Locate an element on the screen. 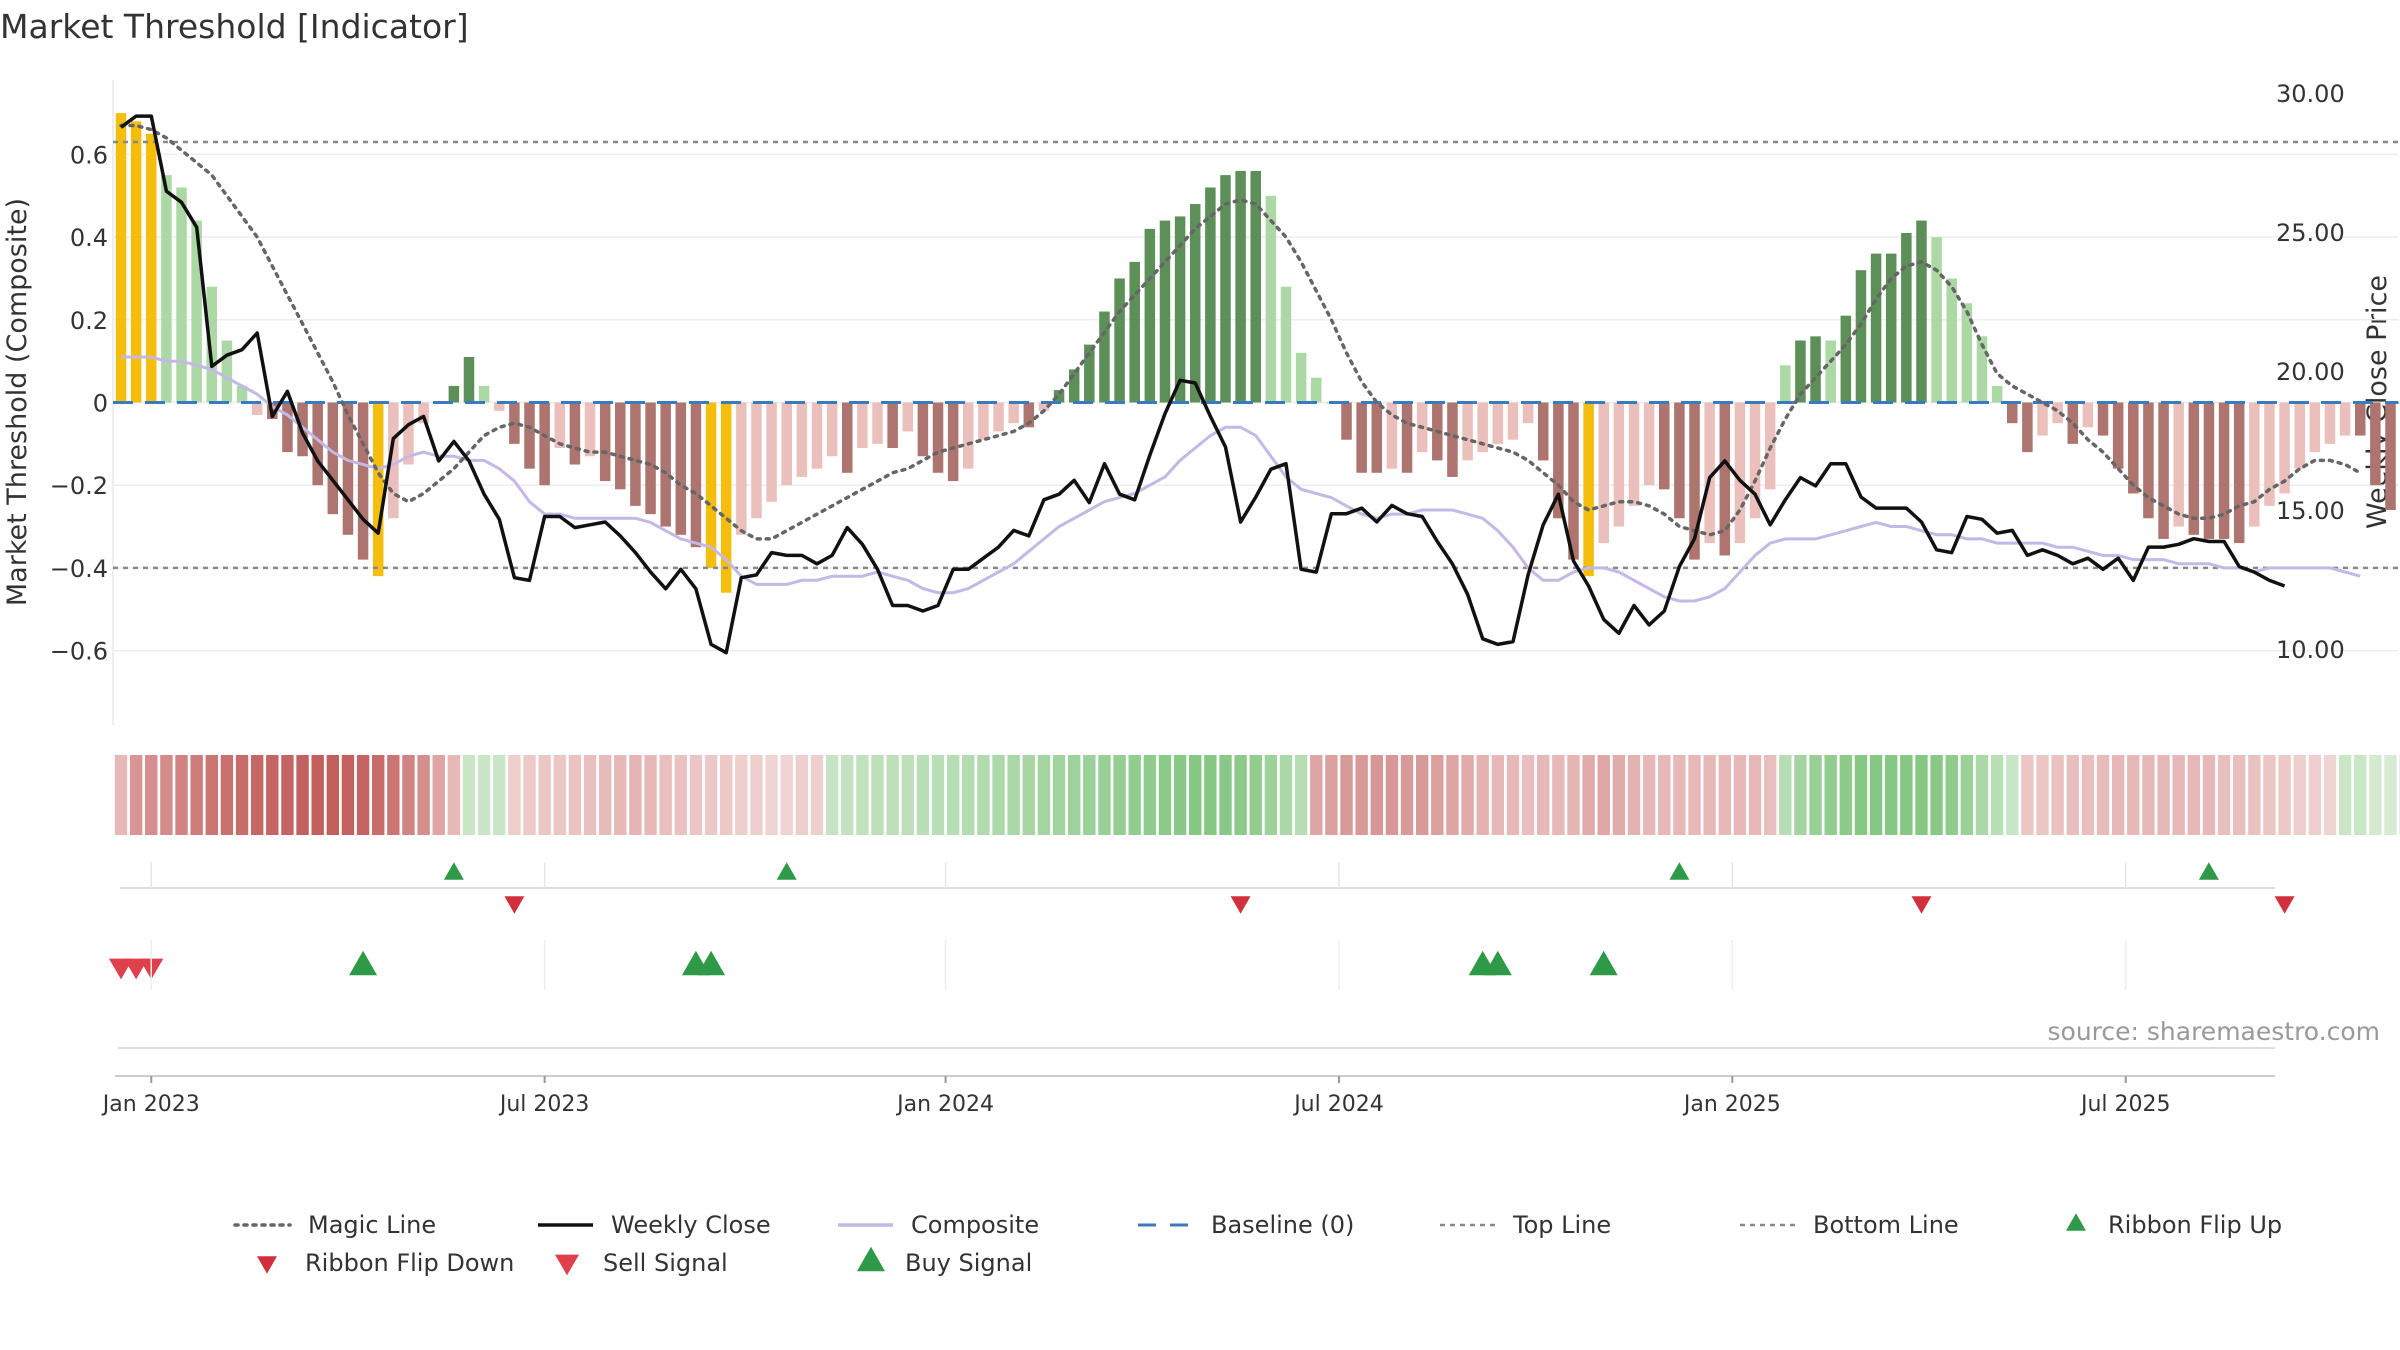 The height and width of the screenshot is (1350, 2400). y-axis-left-label: Market Threshold (Composite) is located at coordinates (17, 402).